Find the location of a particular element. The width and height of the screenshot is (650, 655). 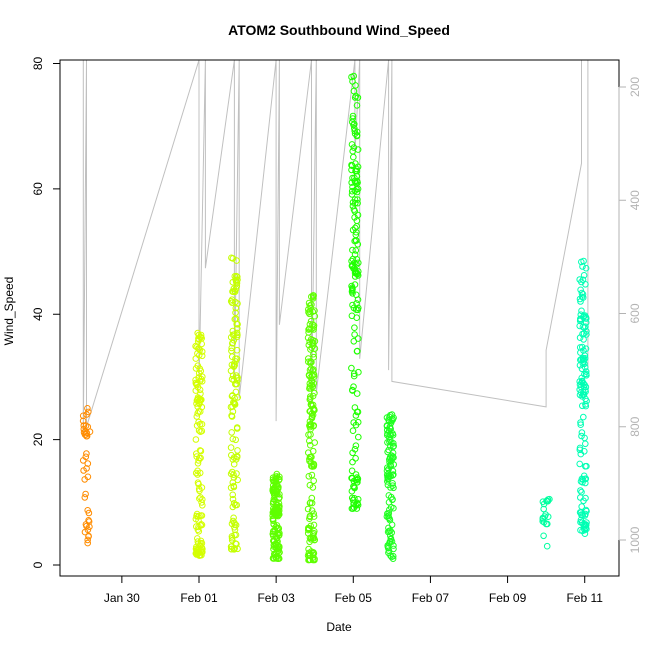

y-axis: 0 20 40 60 80 is located at coordinates (45, 312).